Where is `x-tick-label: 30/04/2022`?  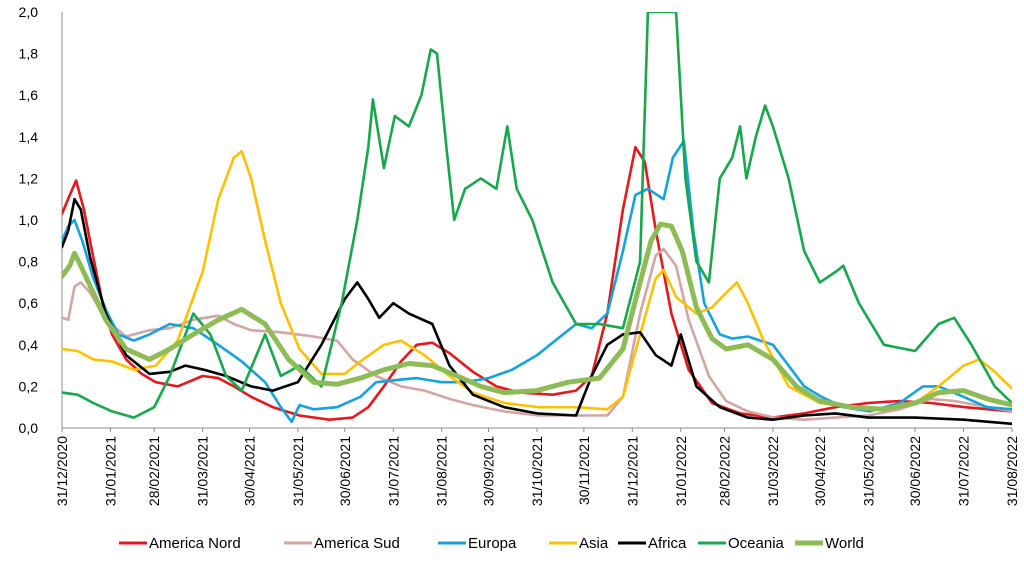 x-tick-label: 30/04/2022 is located at coordinates (820, 471).